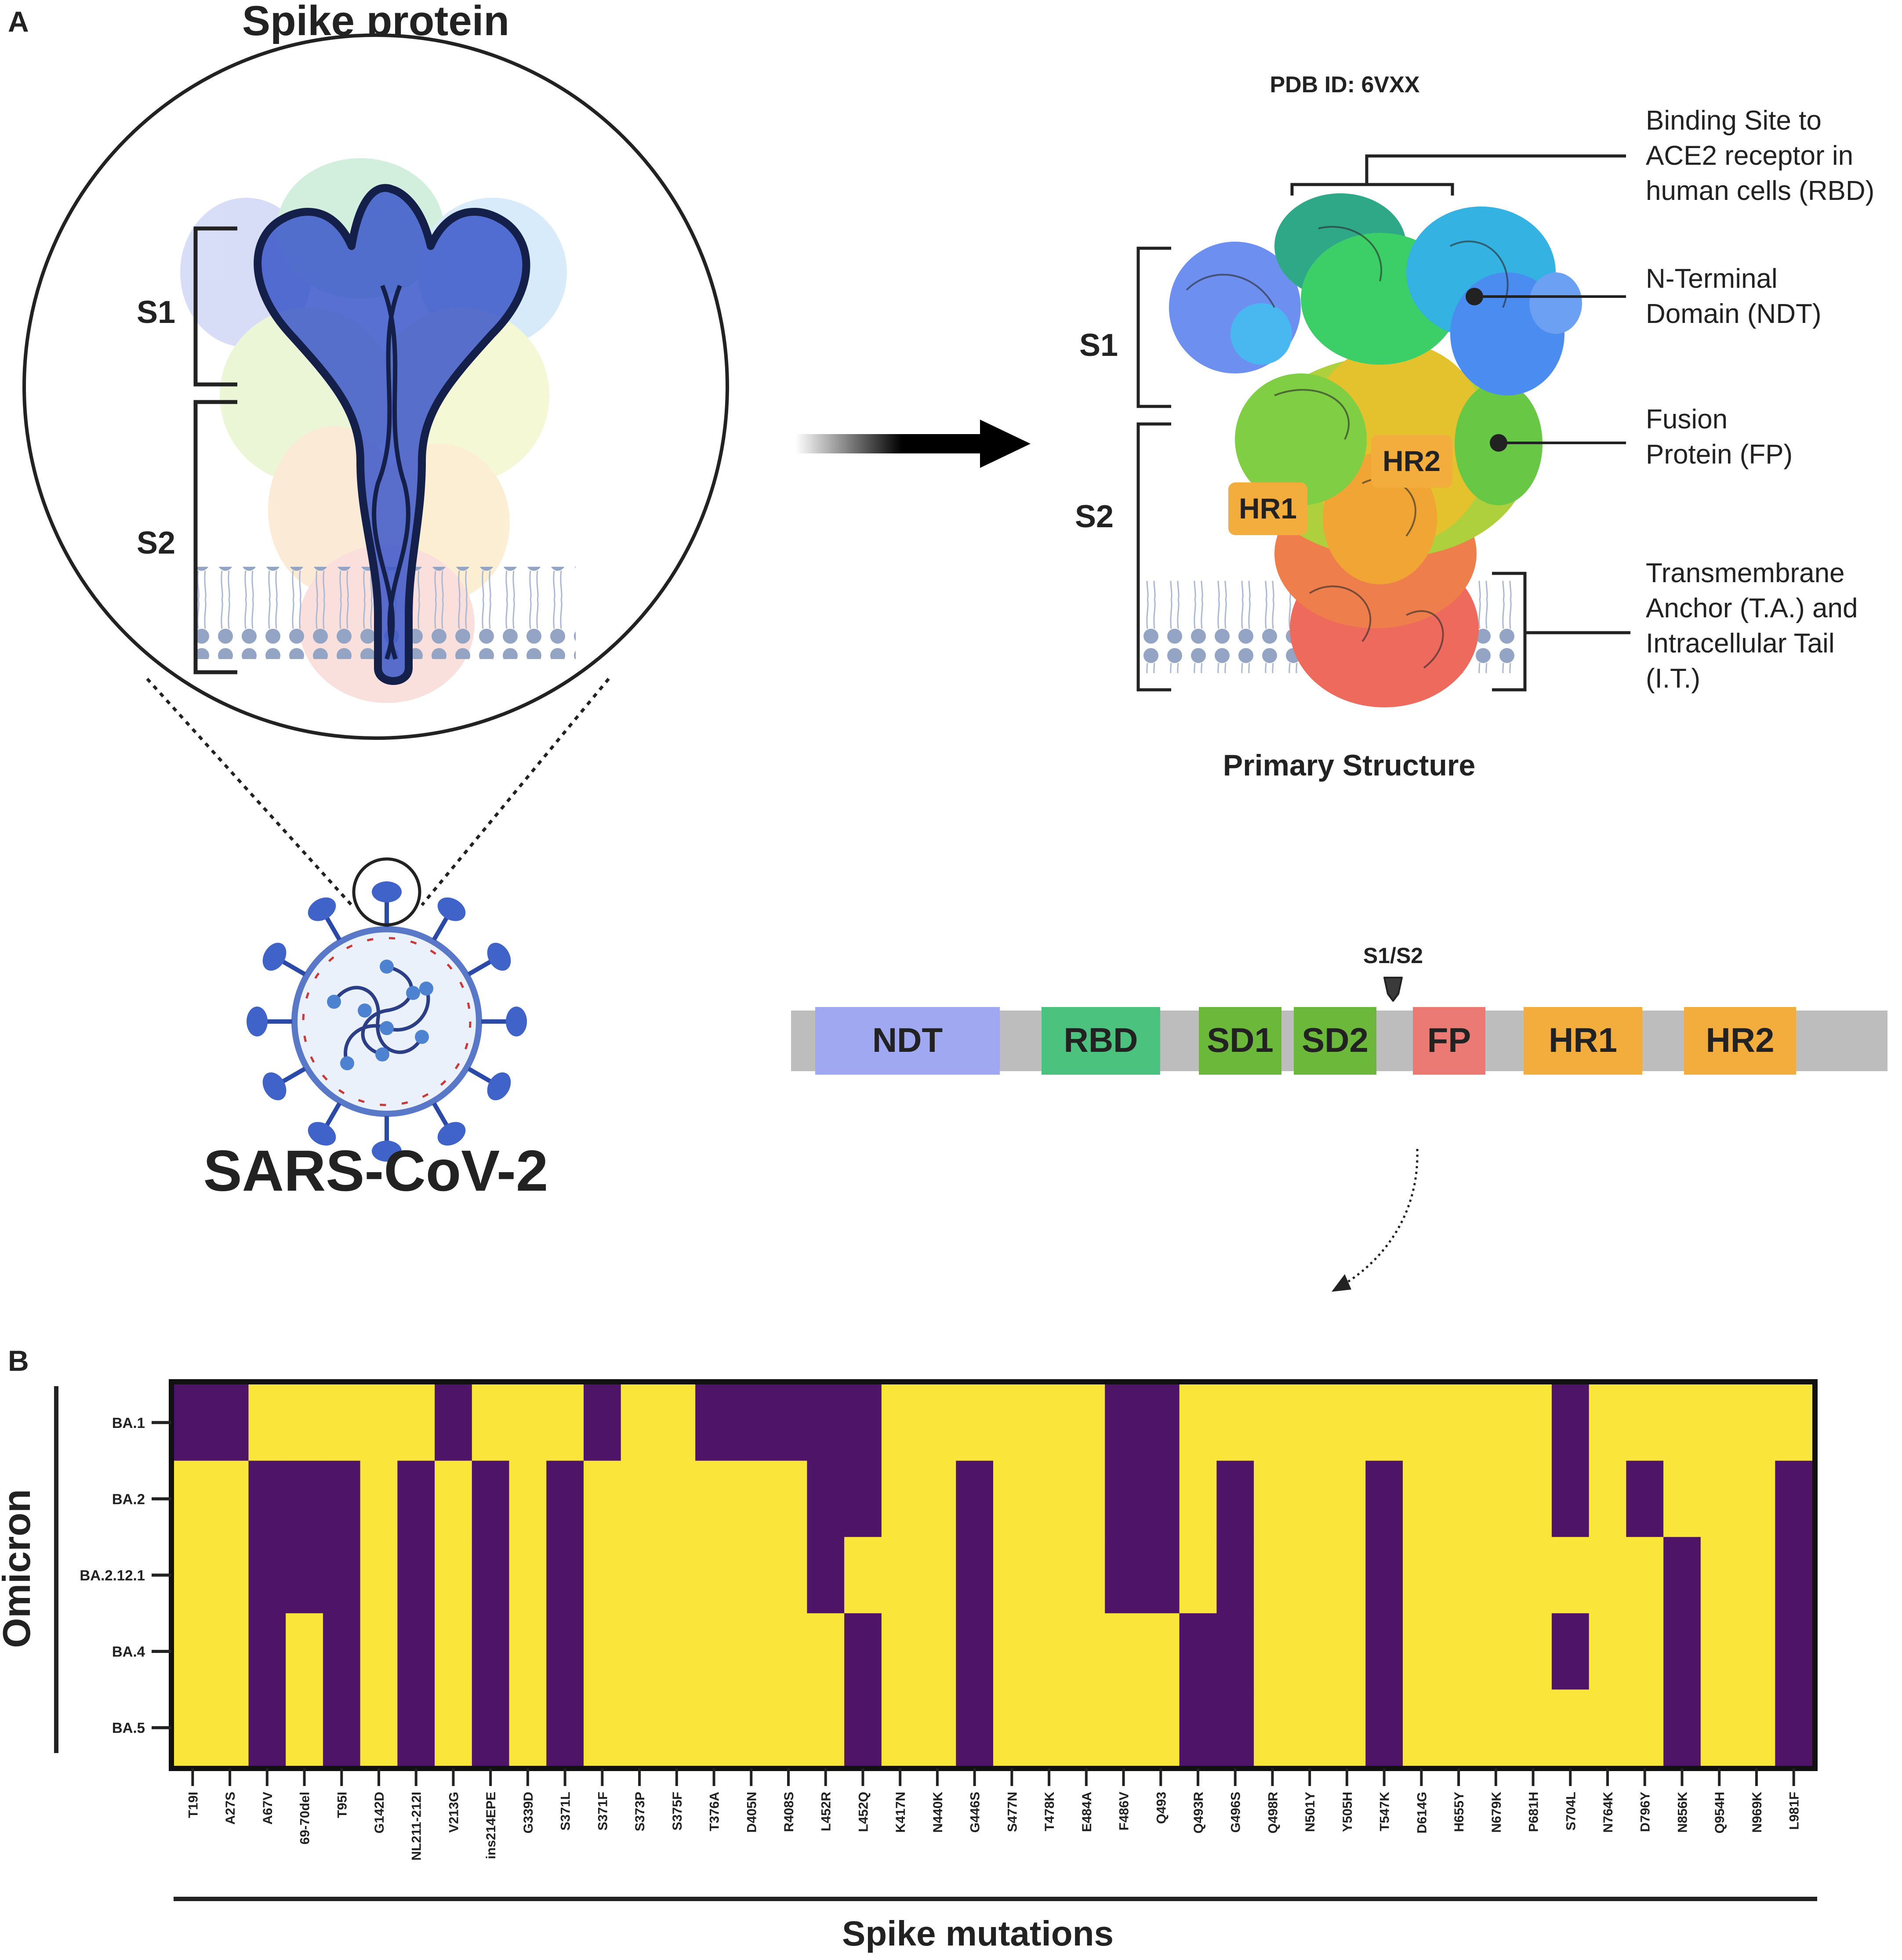 The width and height of the screenshot is (1902, 1960). Describe the element at coordinates (913, 444) in the screenshot. I see `transition-arrow` at that location.